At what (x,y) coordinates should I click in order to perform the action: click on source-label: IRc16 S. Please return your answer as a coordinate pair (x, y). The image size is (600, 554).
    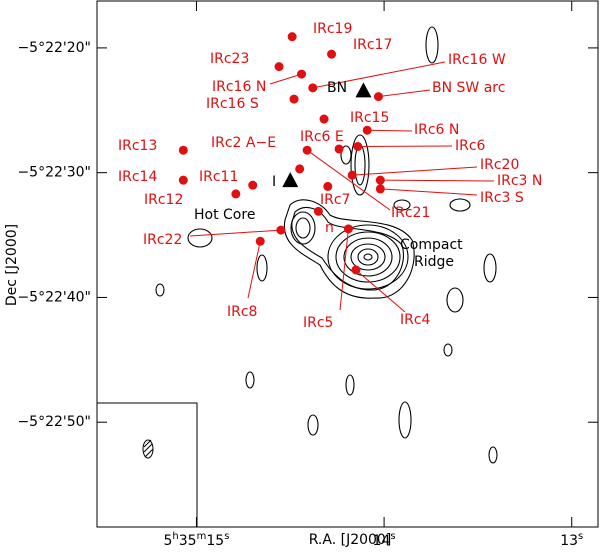
    Looking at the image, I should click on (232, 104).